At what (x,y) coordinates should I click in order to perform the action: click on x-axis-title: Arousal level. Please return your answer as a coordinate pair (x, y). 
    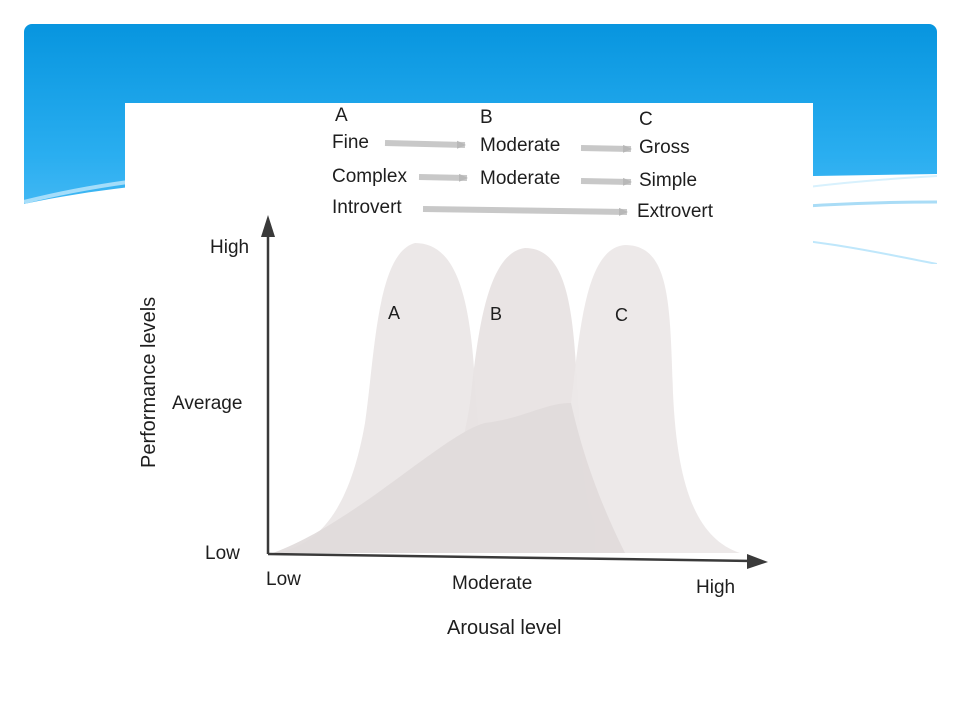
    Looking at the image, I should click on (504, 628).